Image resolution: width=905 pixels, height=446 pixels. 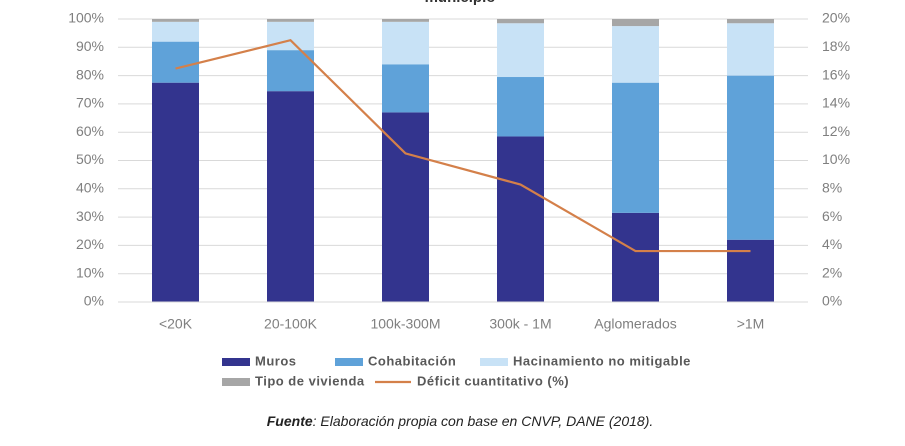 What do you see at coordinates (460, 3) in the screenshot?
I see `chart-title: municipio` at bounding box center [460, 3].